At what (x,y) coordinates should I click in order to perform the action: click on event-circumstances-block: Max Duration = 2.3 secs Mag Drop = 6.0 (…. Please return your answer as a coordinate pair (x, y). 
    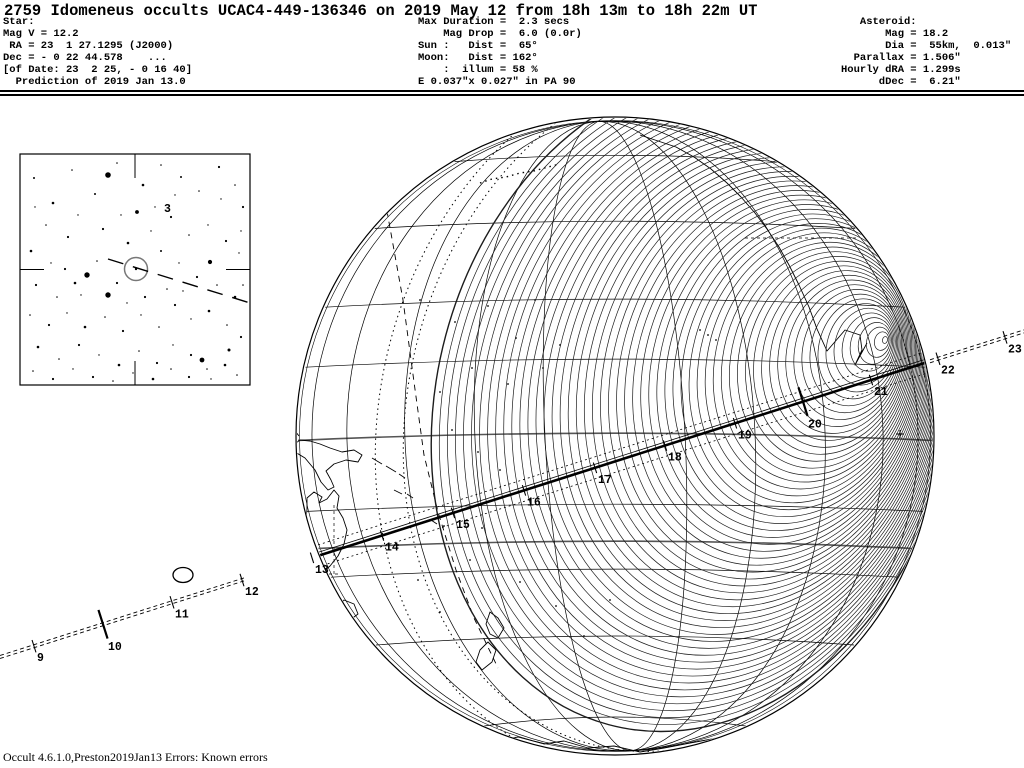
    Looking at the image, I should click on (500, 52).